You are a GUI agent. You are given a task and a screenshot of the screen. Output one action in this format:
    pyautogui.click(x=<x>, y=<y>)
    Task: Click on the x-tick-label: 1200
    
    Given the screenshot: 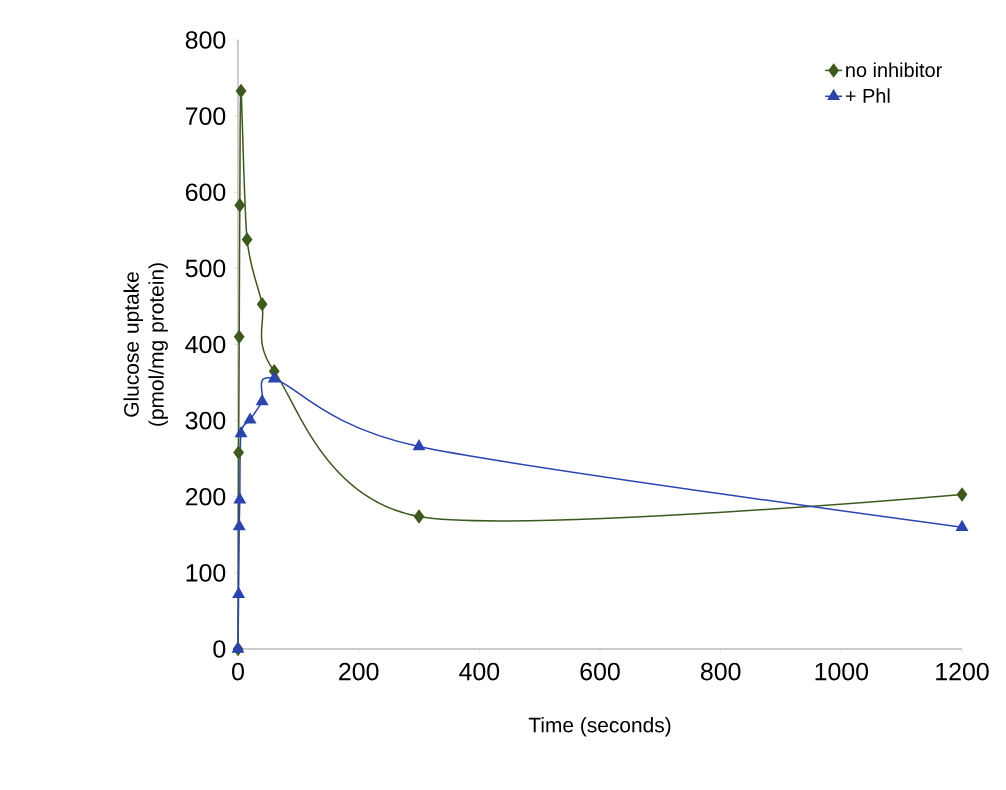 What is the action you would take?
    pyautogui.click(x=962, y=671)
    